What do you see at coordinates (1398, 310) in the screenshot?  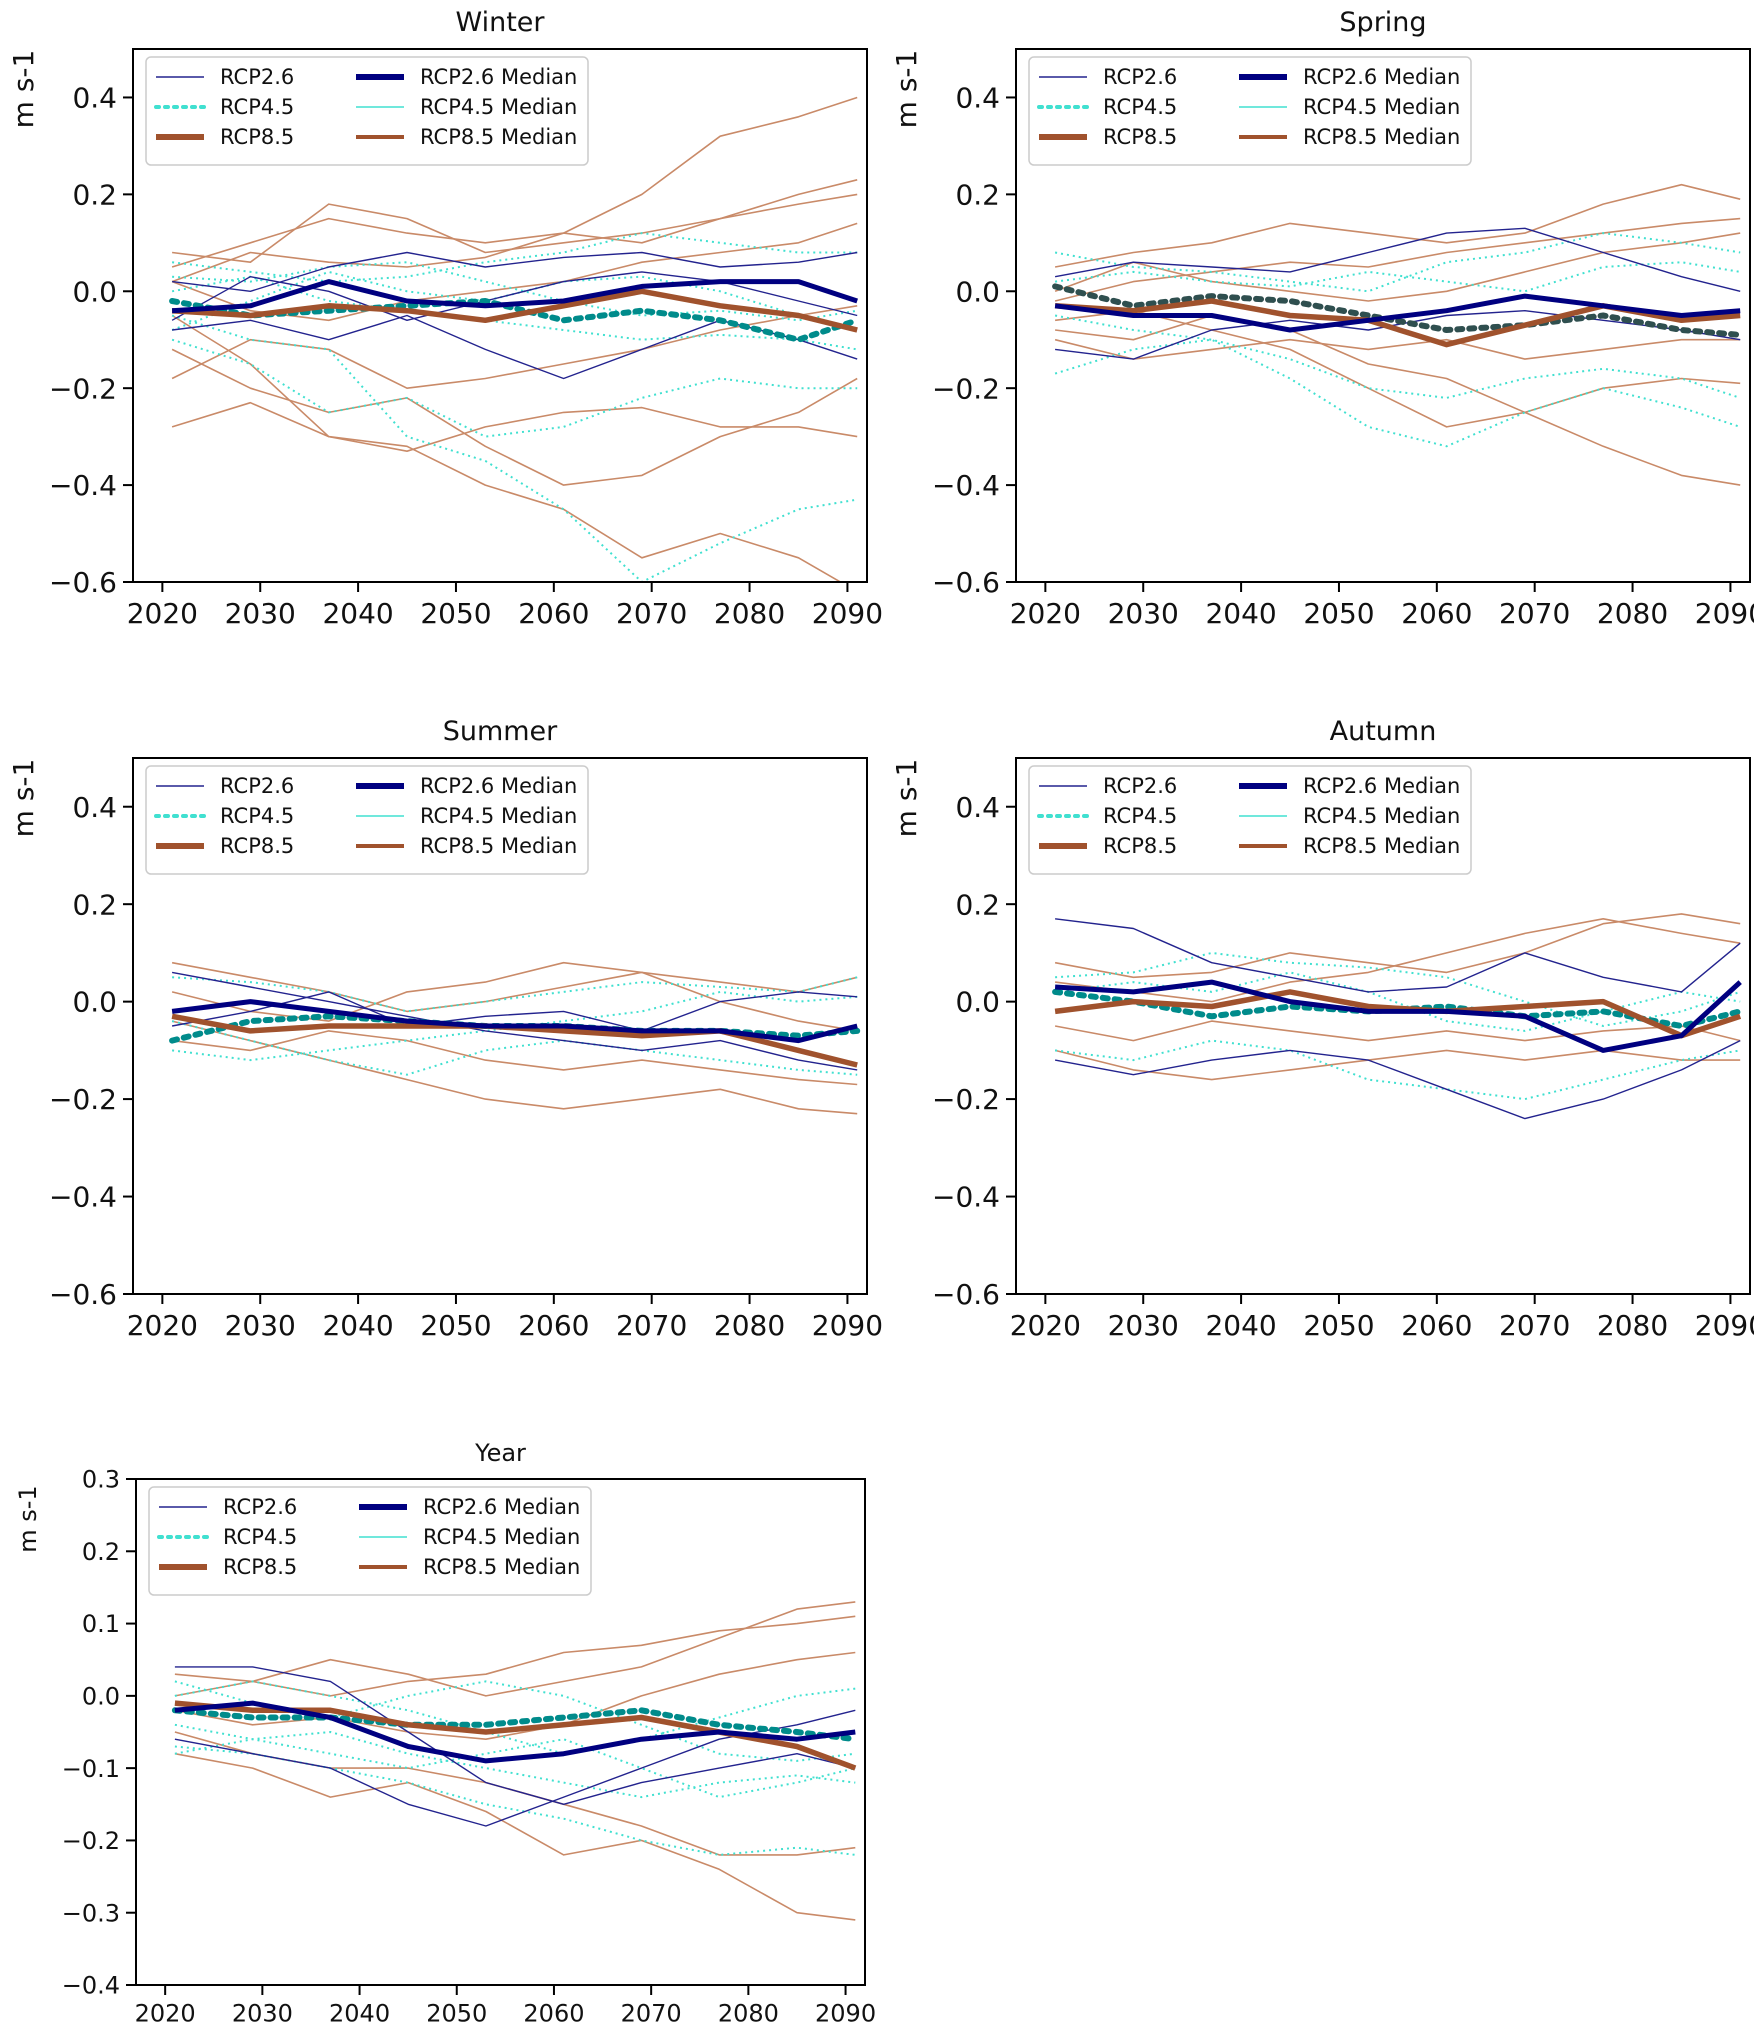 I see `rcp45-median-line` at bounding box center [1398, 310].